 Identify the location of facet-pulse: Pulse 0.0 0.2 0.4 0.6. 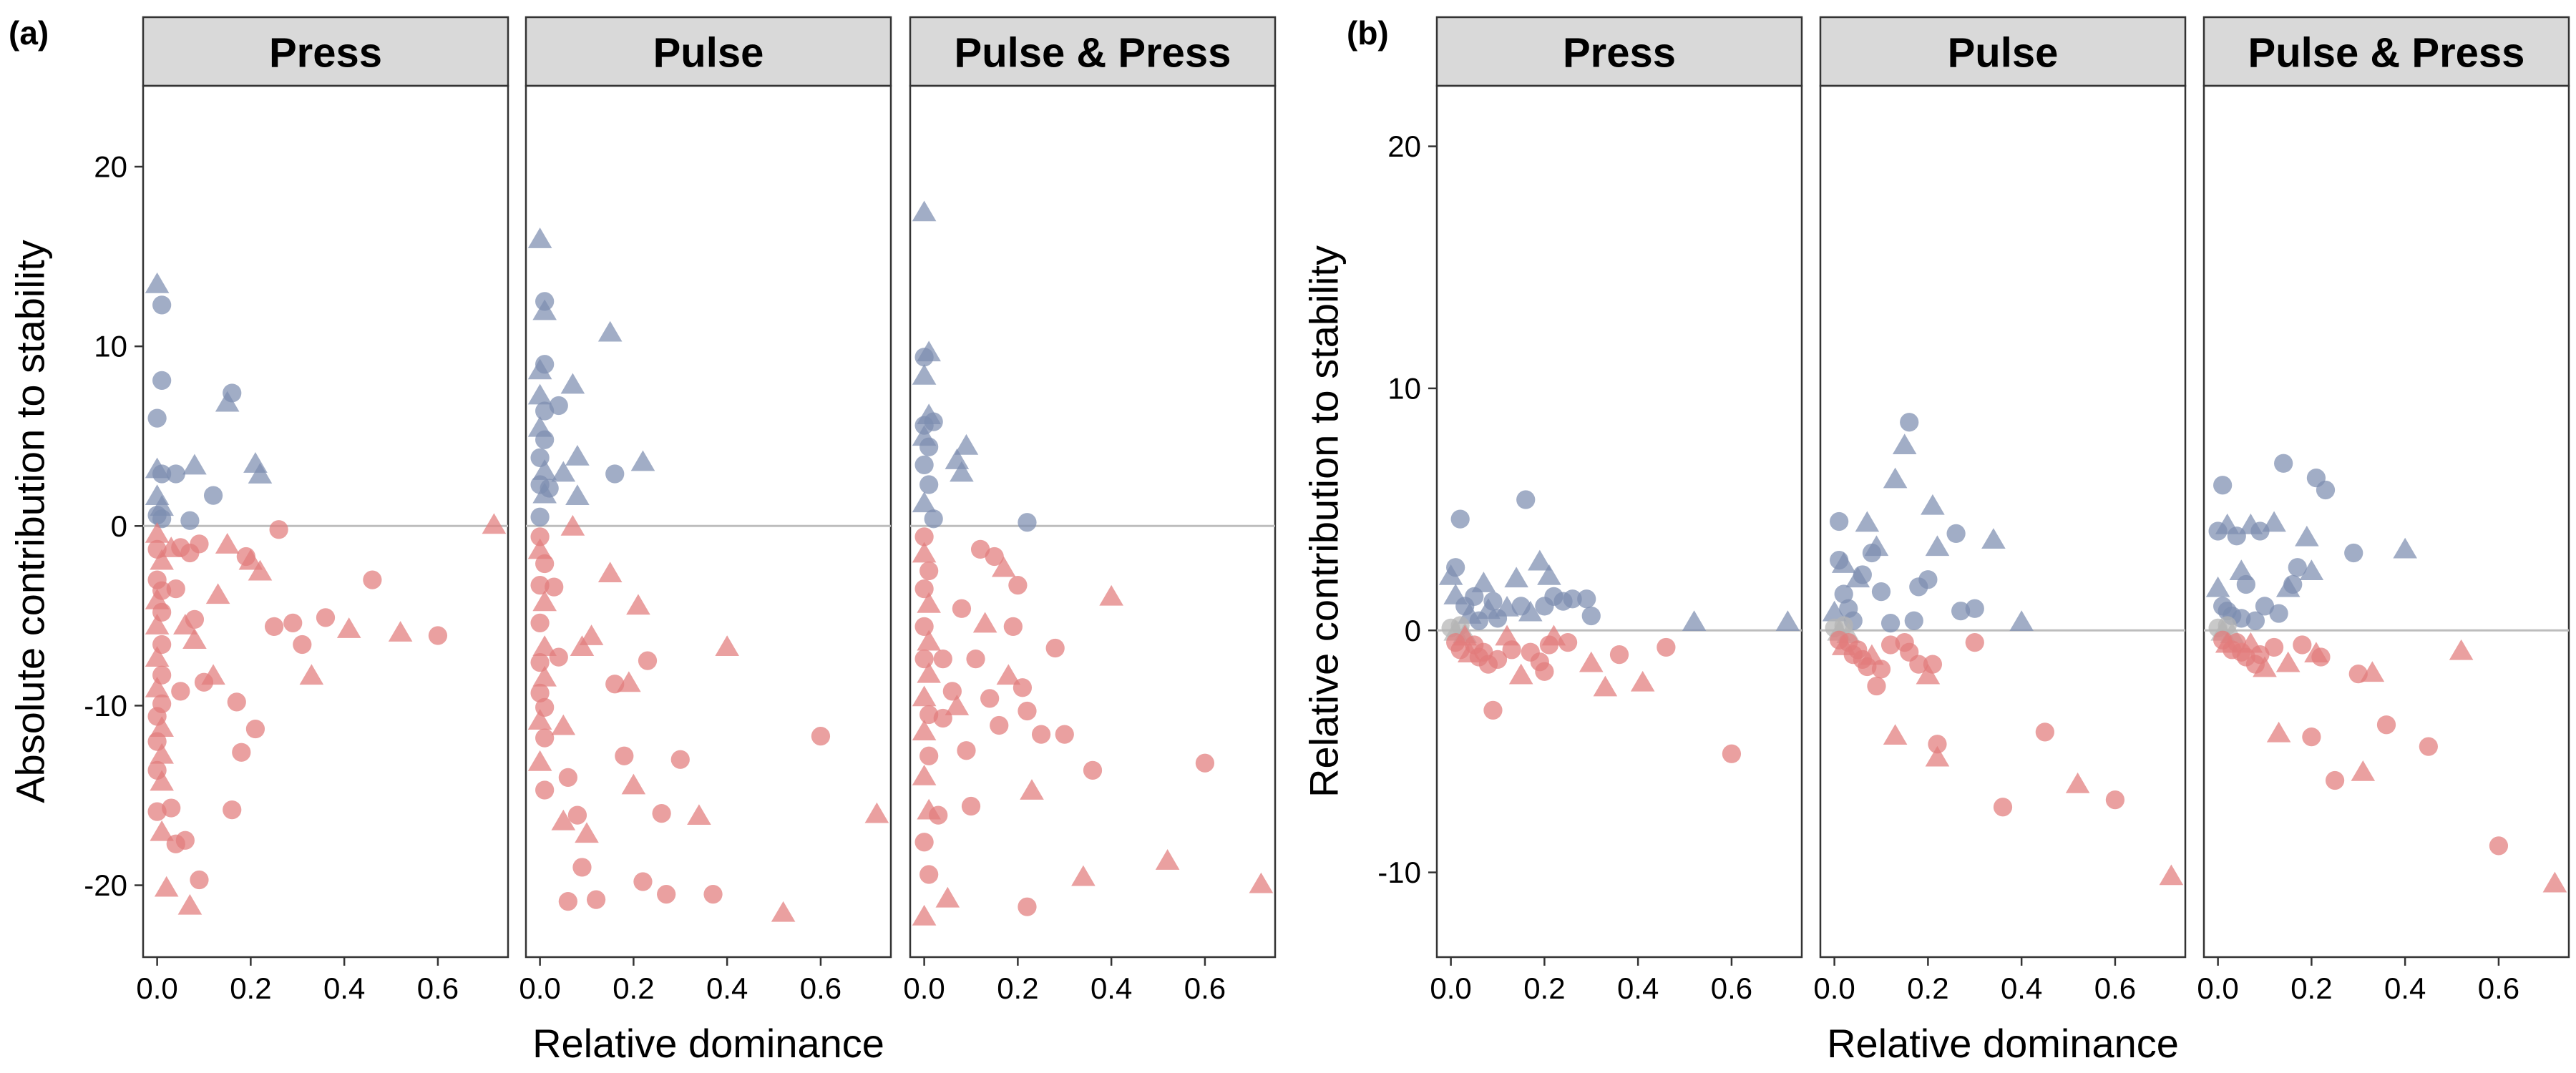
(705, 510).